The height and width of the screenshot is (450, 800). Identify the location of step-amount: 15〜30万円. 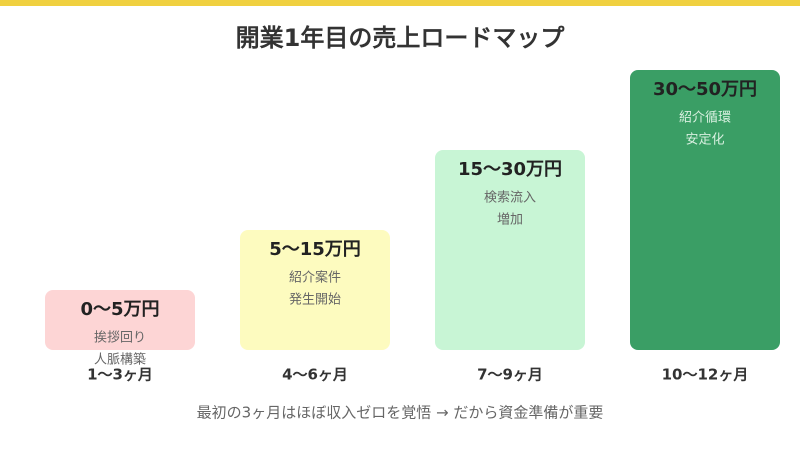
(510, 169).